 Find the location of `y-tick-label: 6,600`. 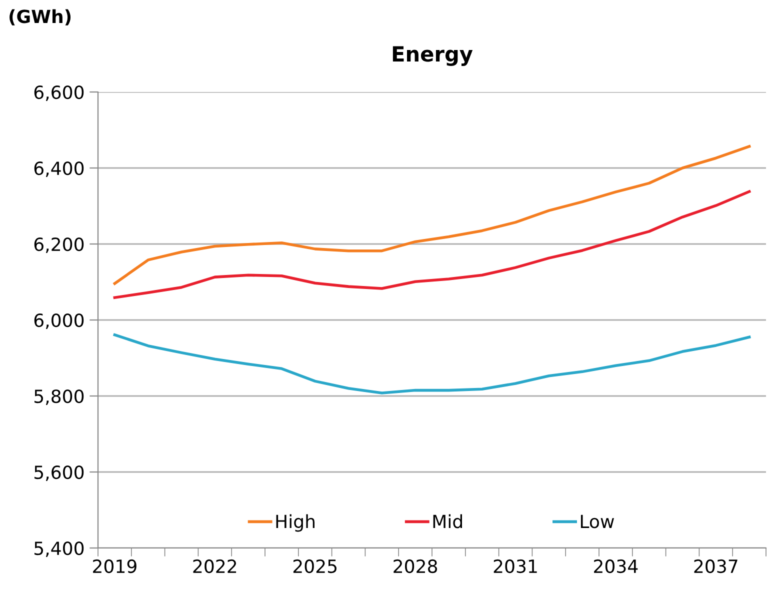

y-tick-label: 6,600 is located at coordinates (59, 93).